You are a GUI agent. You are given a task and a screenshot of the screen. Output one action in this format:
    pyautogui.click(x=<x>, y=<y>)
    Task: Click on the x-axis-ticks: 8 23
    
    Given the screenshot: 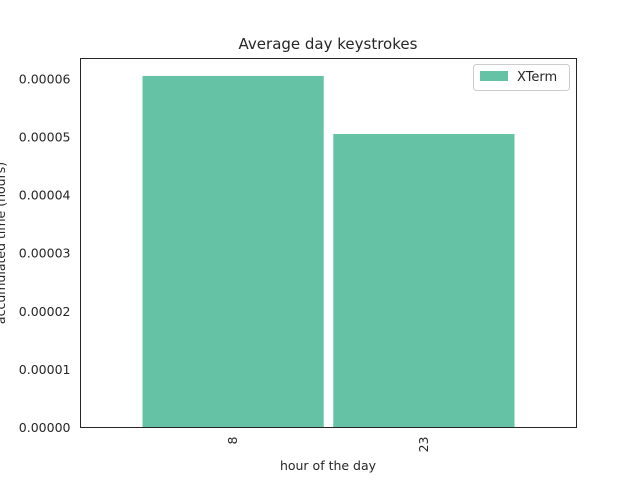 What is the action you would take?
    pyautogui.click(x=328, y=444)
    